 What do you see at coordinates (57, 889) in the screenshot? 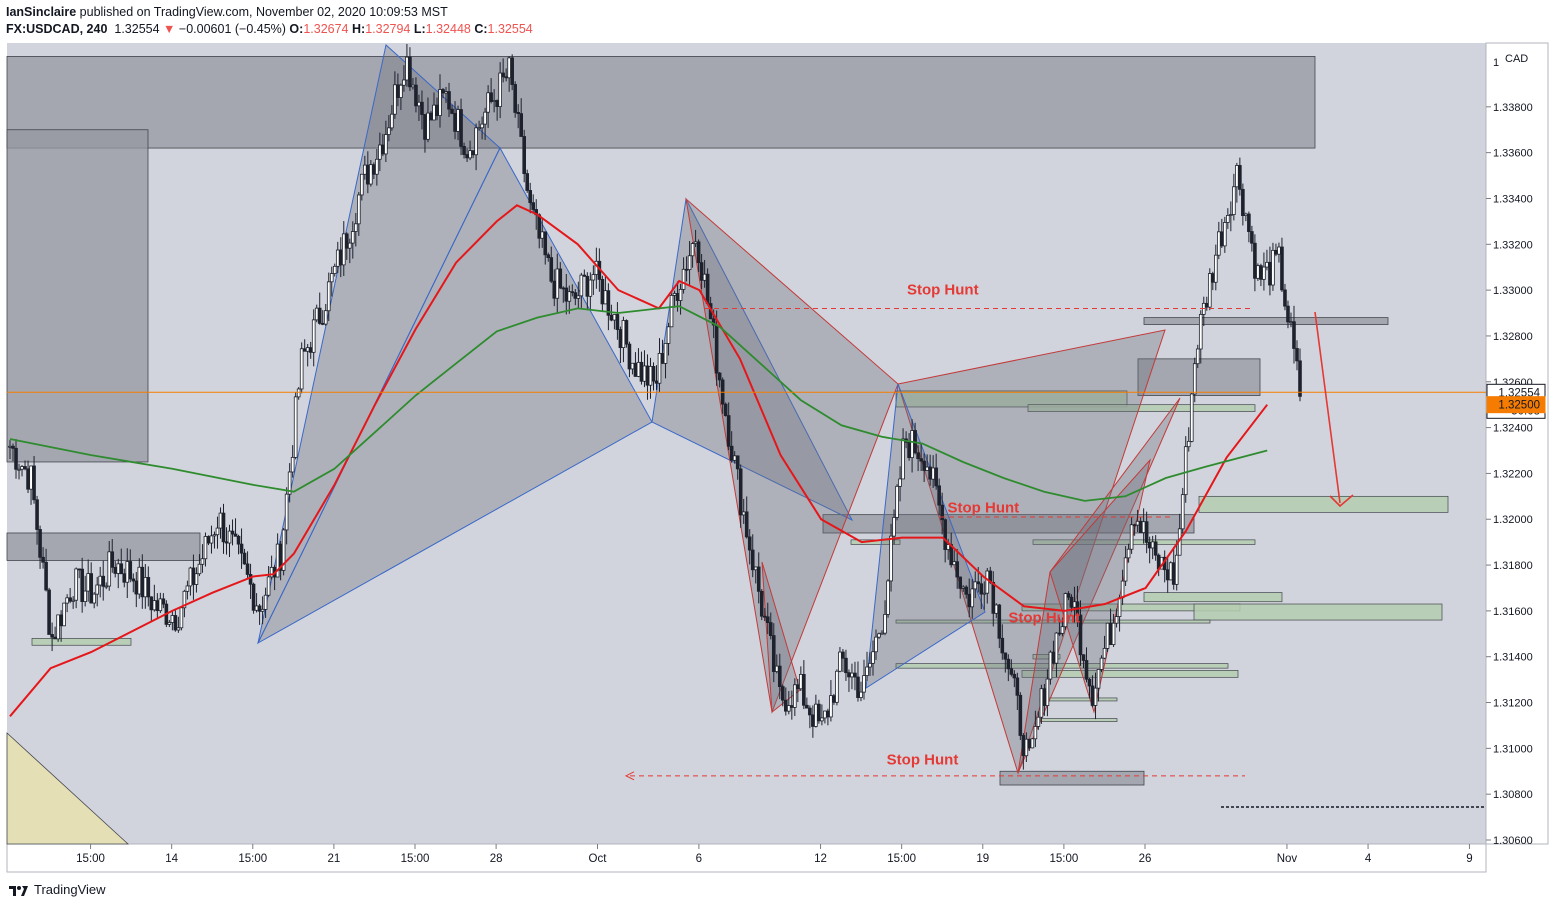
I see `tradingview-logo: TradingView` at bounding box center [57, 889].